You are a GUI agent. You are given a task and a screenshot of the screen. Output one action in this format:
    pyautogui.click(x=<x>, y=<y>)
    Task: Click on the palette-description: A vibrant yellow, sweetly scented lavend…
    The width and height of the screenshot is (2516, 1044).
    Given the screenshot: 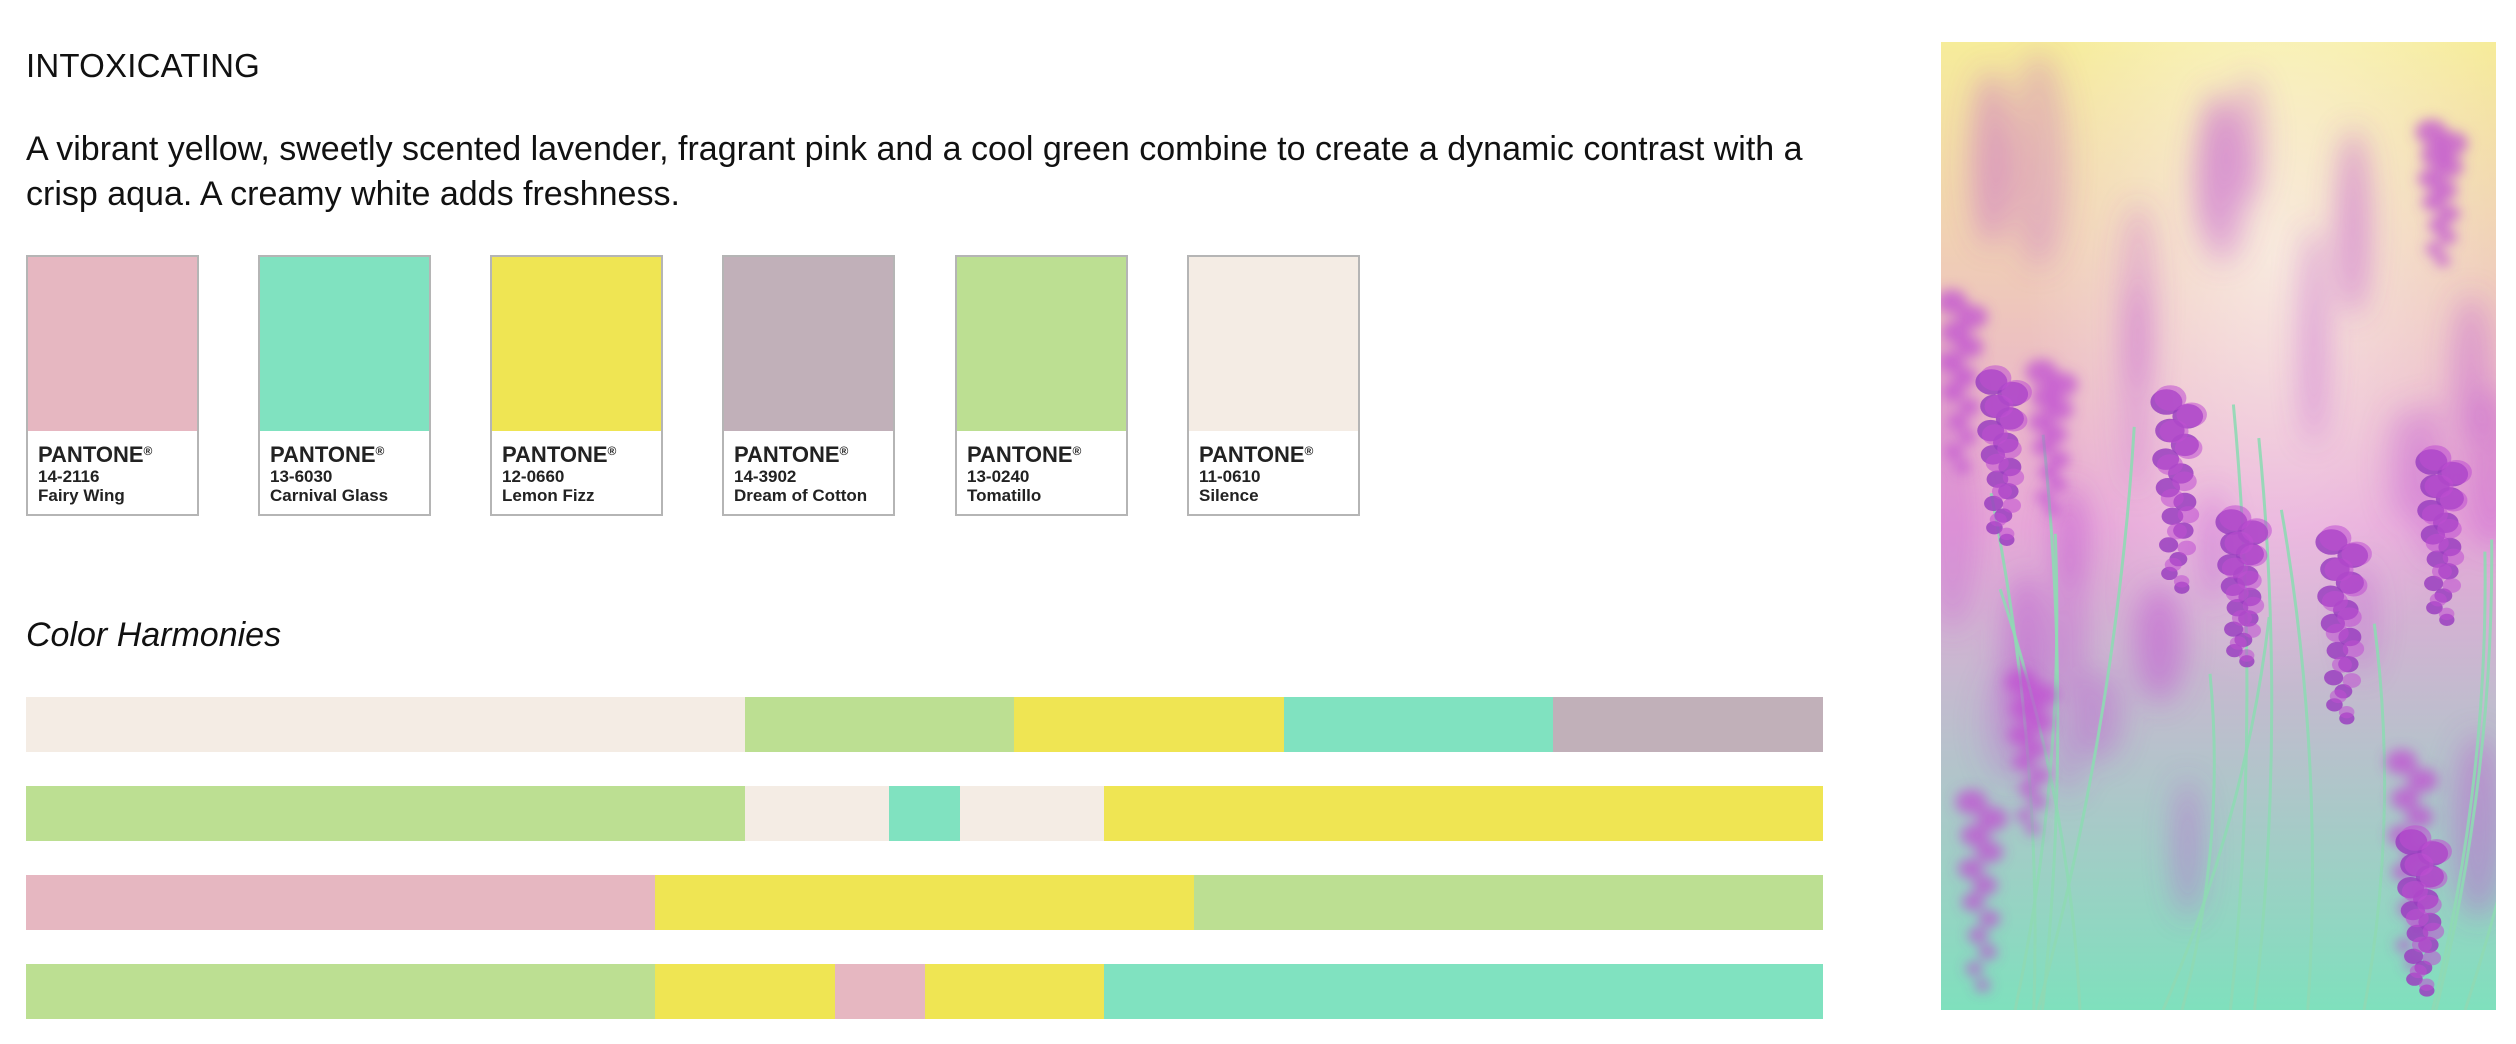 What is the action you would take?
    pyautogui.click(x=914, y=171)
    